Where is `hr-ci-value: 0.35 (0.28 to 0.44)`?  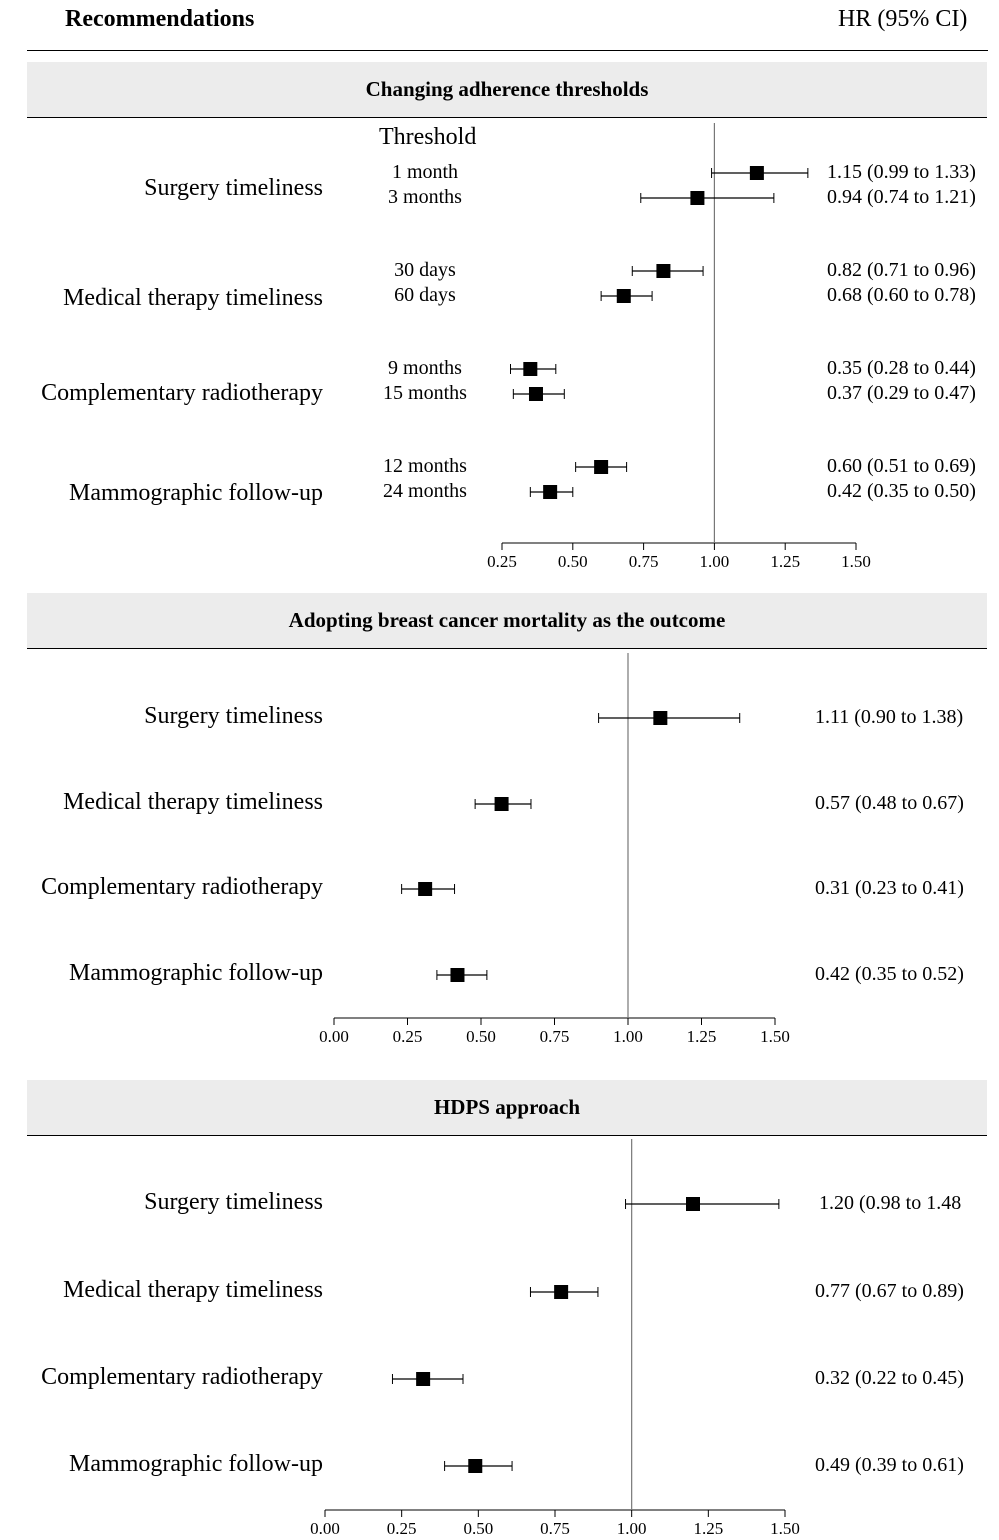
hr-ci-value: 0.35 (0.28 to 0.44) is located at coordinates (901, 368).